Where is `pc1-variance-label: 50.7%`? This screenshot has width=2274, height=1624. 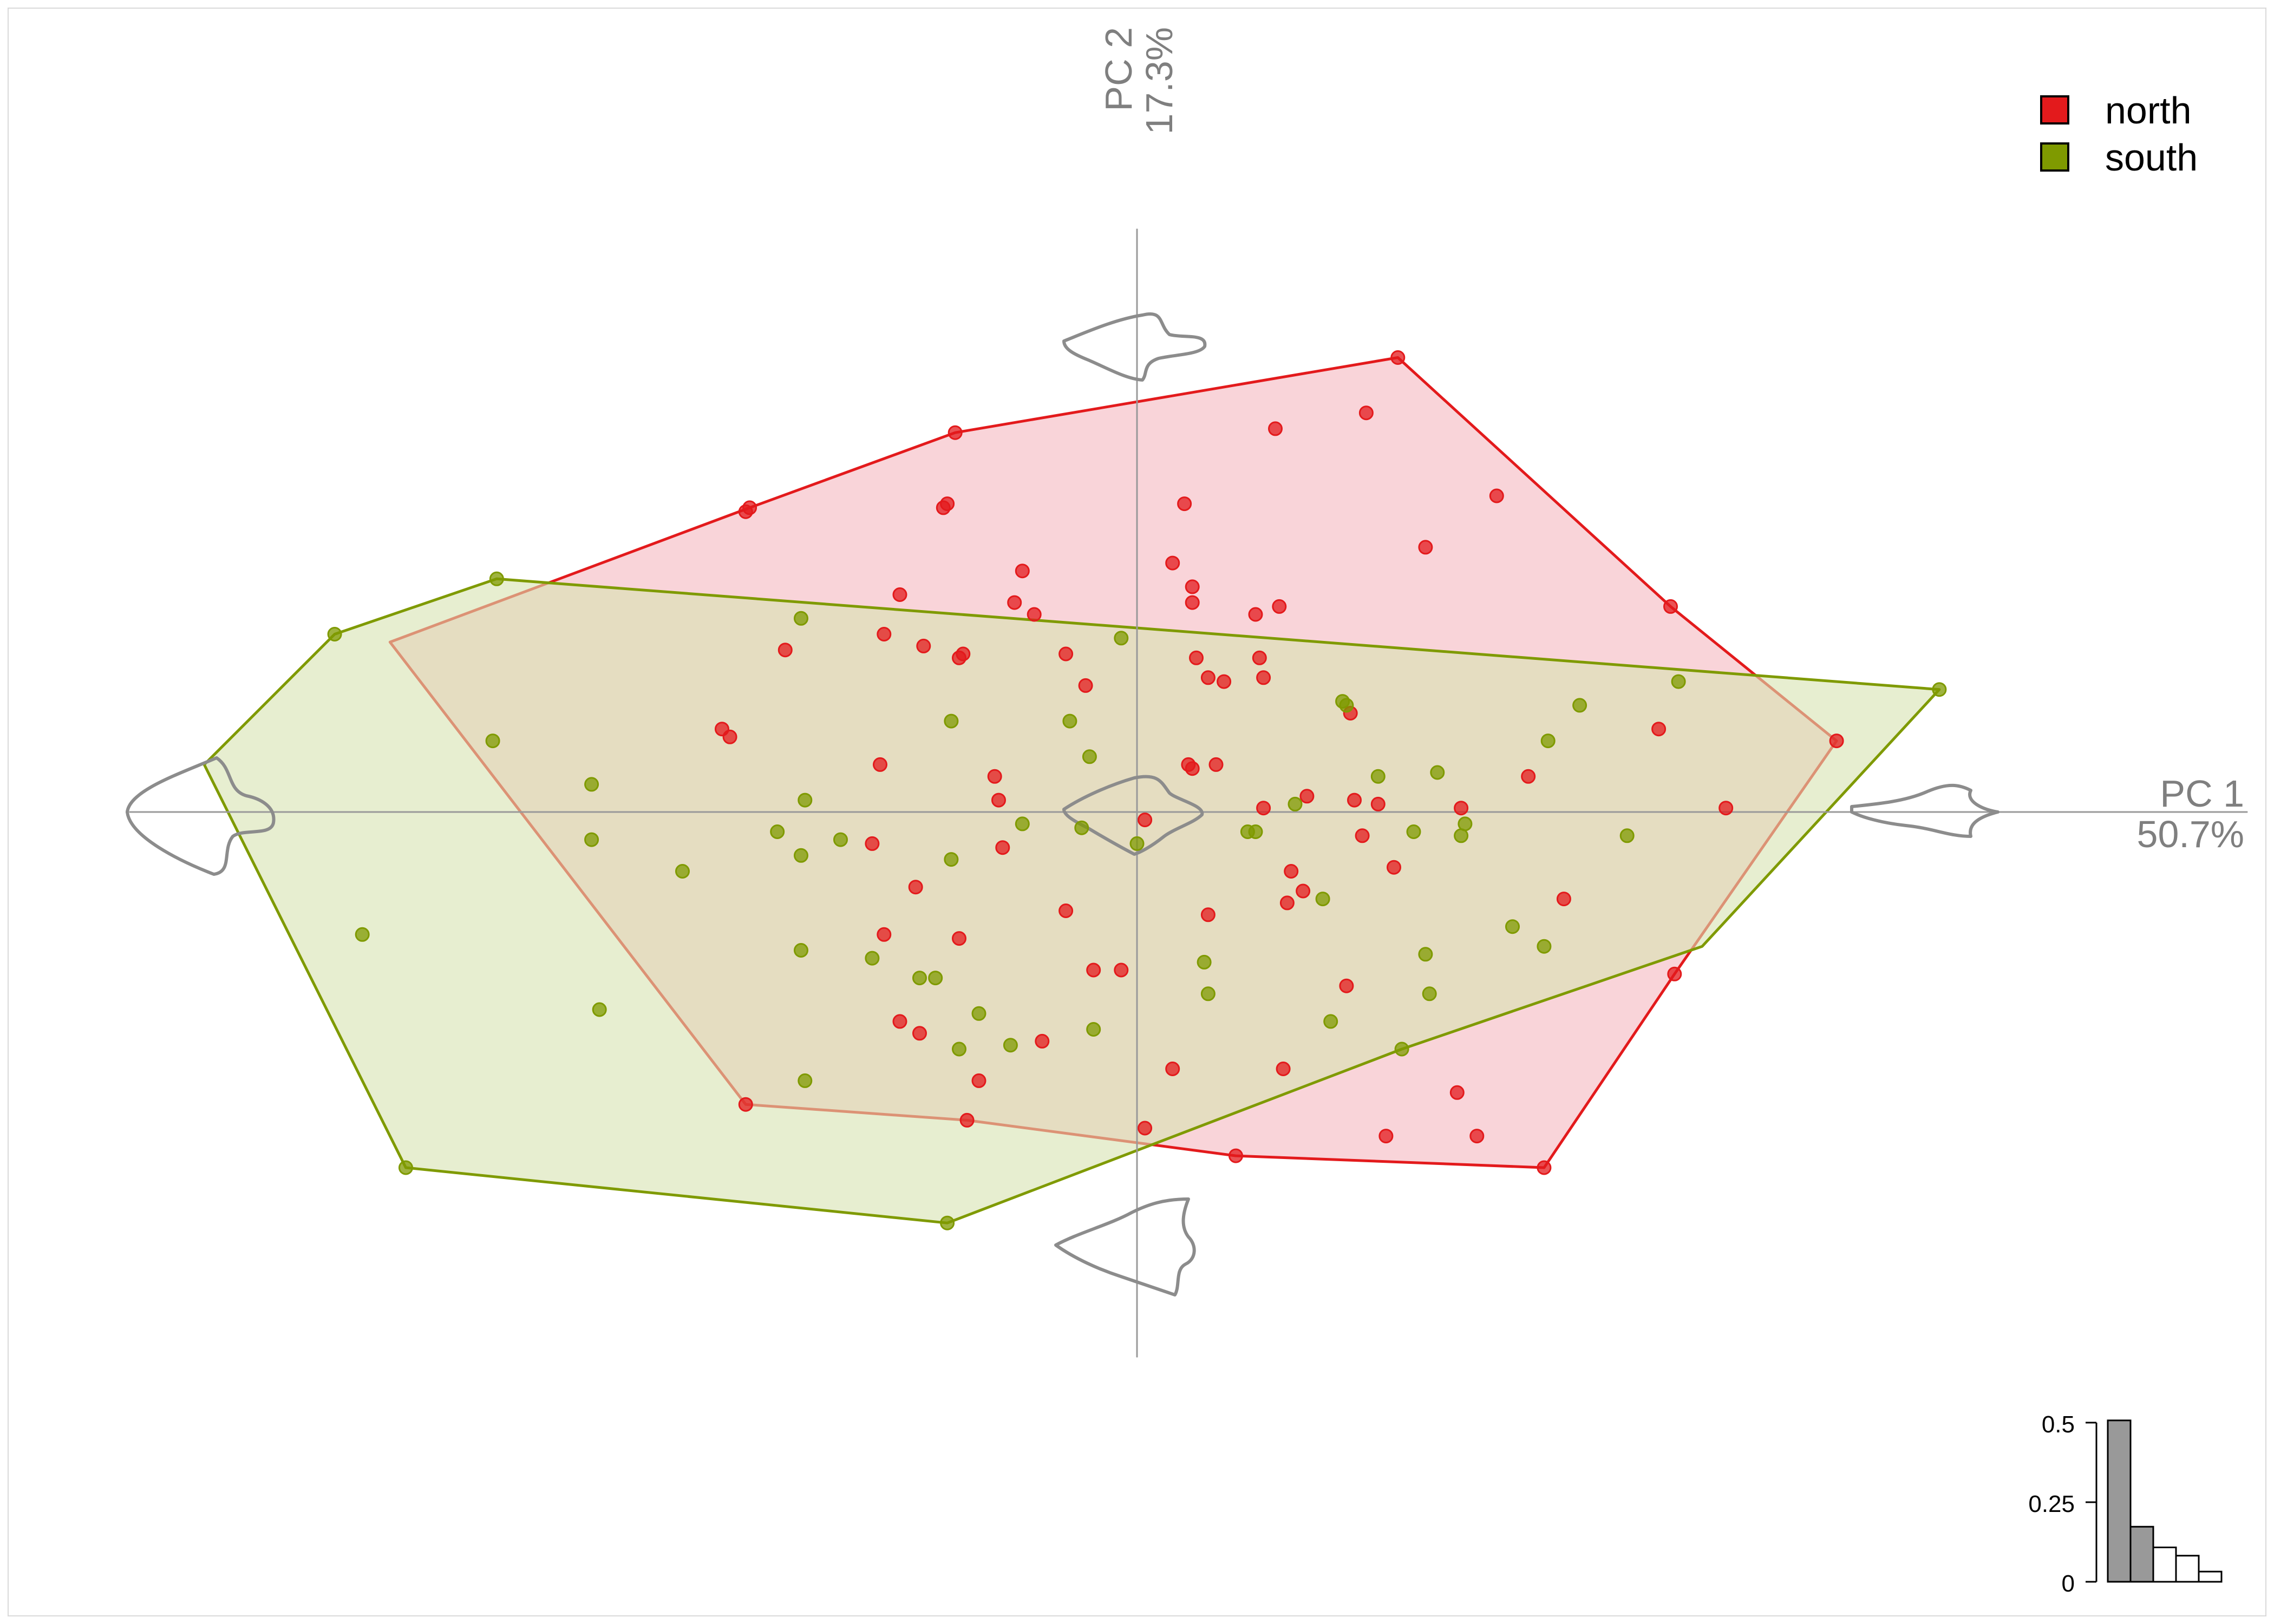
pc1-variance-label: 50.7% is located at coordinates (2190, 834).